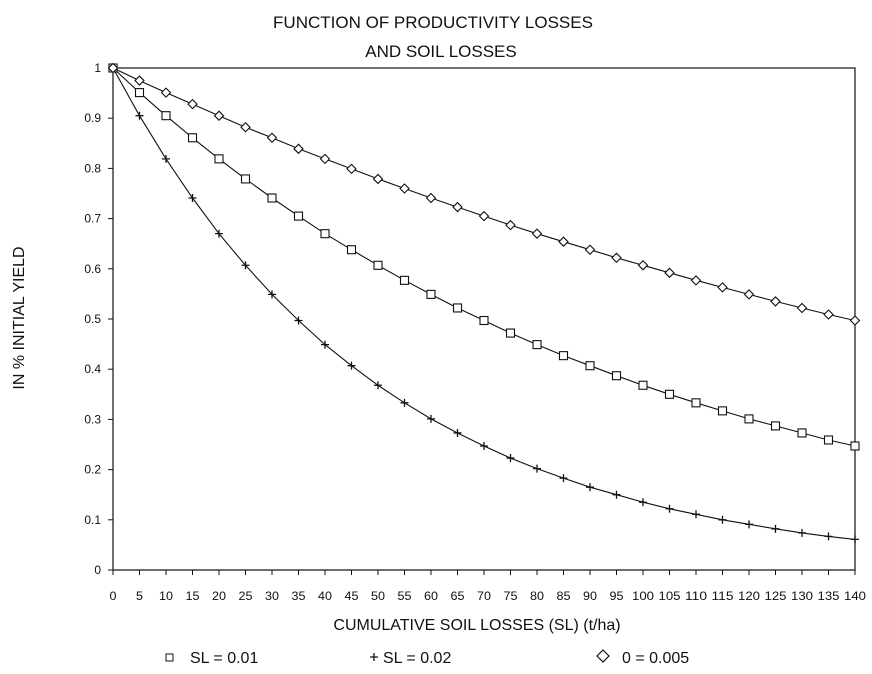 Image resolution: width=872 pixels, height=674 pixels. I want to click on y-tick-label: 0.2, so click(92, 470).